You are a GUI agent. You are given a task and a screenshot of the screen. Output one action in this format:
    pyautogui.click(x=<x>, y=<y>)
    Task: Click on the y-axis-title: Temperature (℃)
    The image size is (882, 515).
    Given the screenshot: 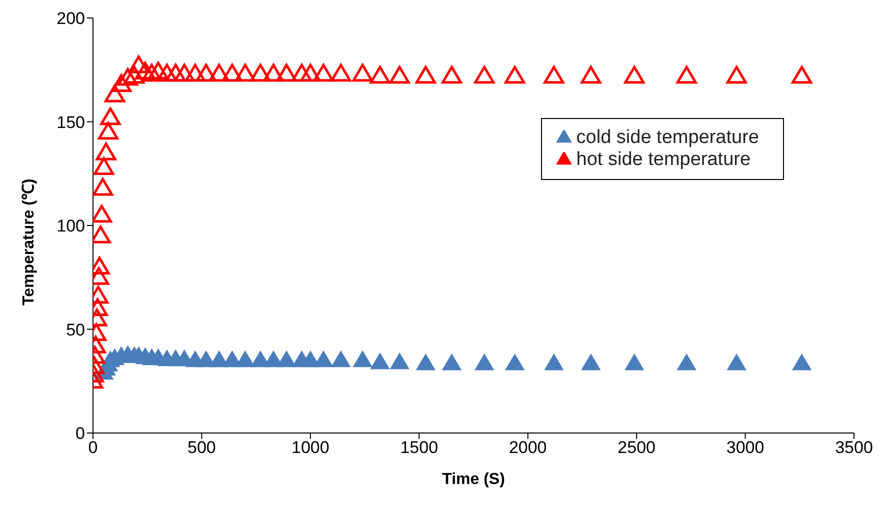 What is the action you would take?
    pyautogui.click(x=29, y=242)
    